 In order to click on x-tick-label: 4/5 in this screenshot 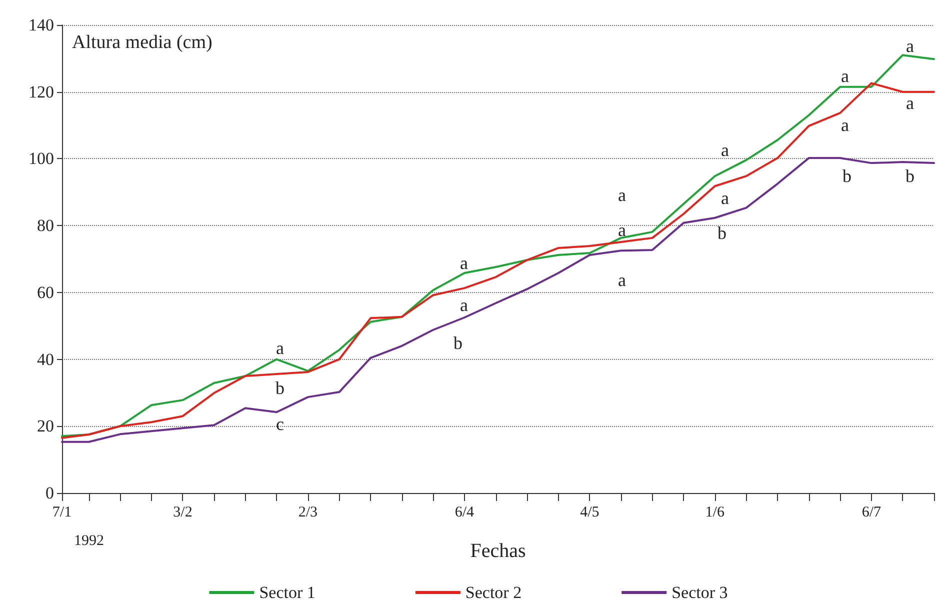, I will do `click(590, 512)`.